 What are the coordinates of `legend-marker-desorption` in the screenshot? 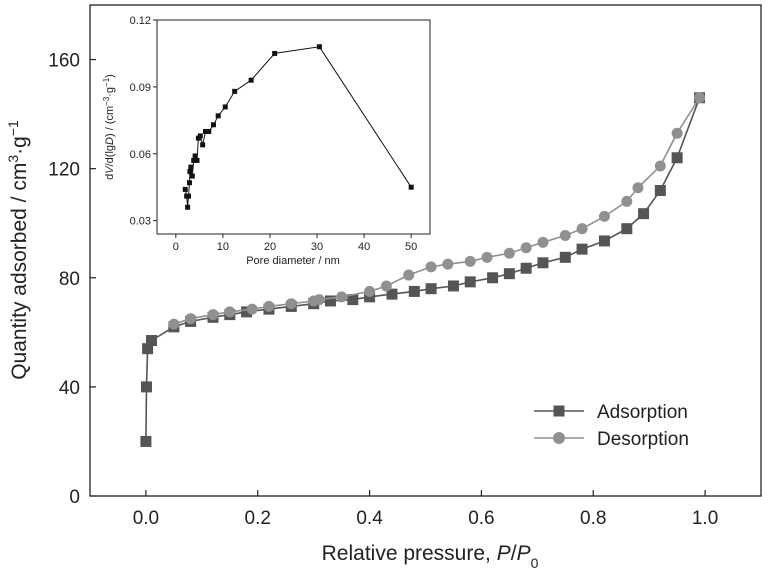 It's located at (559, 438).